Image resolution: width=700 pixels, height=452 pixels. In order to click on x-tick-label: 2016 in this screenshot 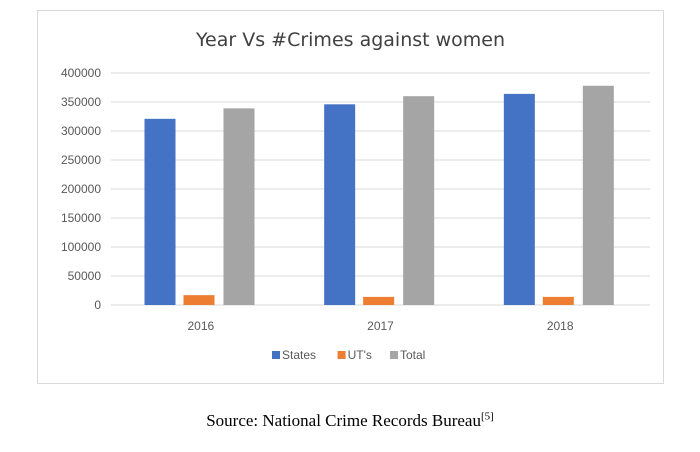, I will do `click(200, 326)`.